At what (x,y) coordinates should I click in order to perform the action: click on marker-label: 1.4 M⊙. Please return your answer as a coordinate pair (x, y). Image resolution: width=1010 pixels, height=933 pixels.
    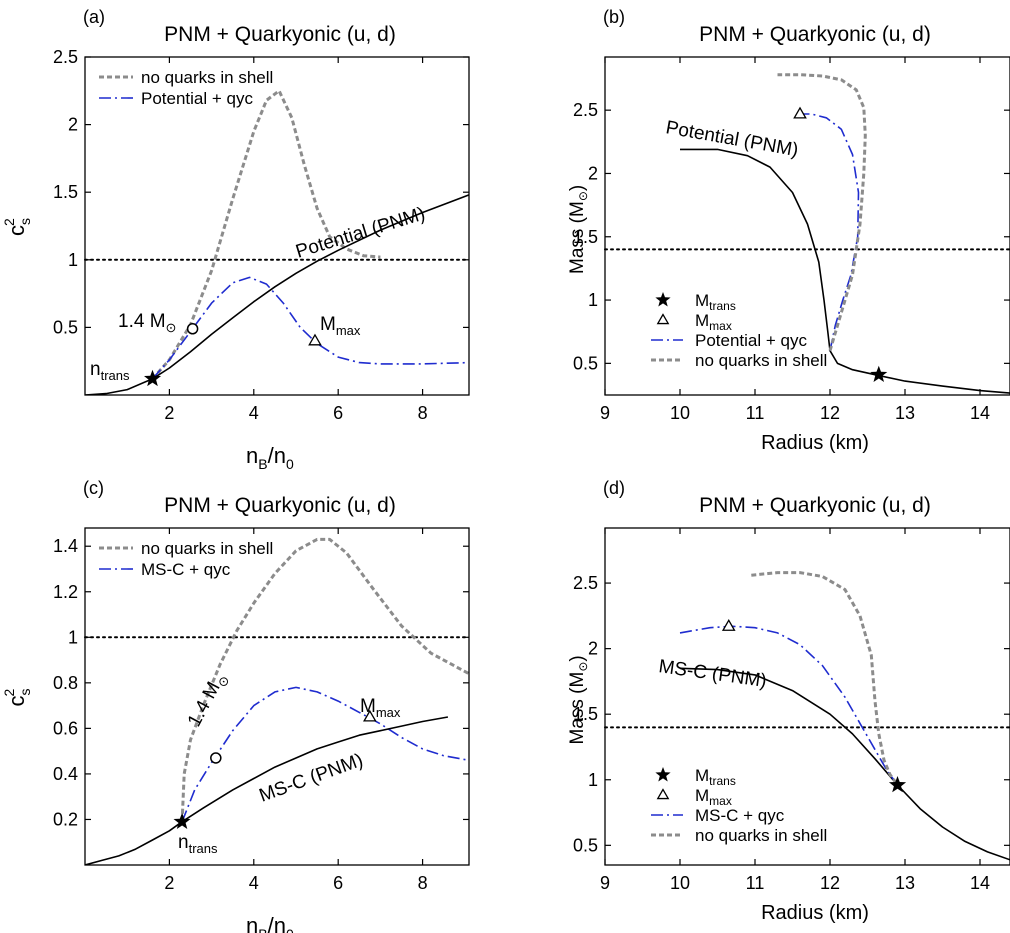
    Looking at the image, I should click on (208, 700).